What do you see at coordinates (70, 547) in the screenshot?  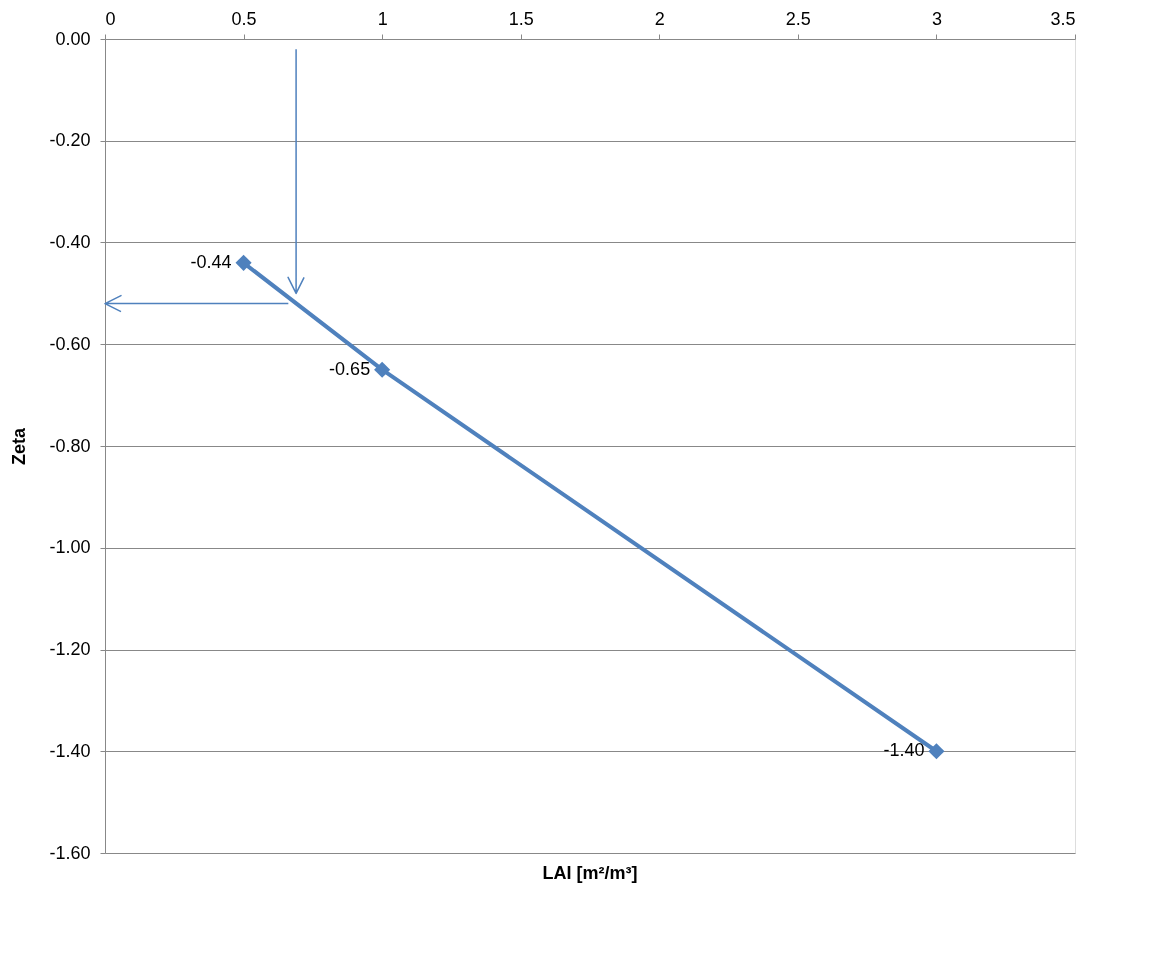 I see `y-tick-label: -1.00` at bounding box center [70, 547].